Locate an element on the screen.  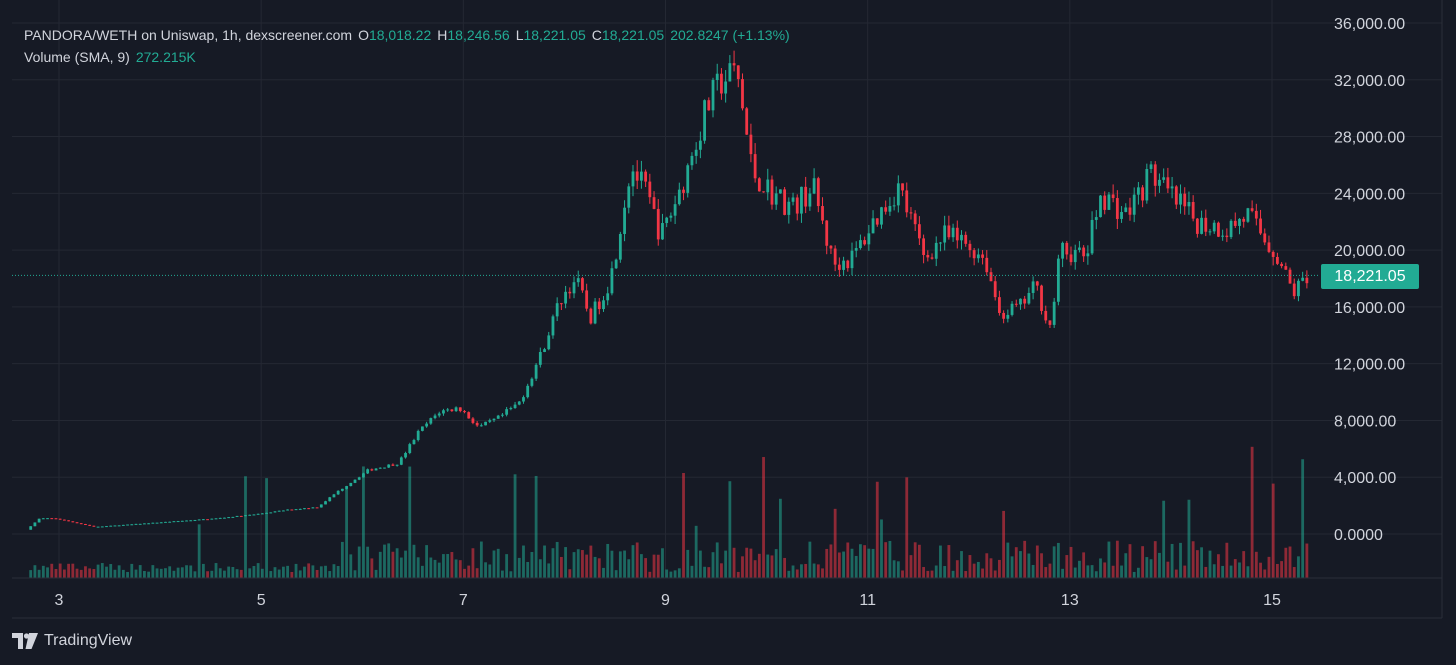
tradingview-logo-icon is located at coordinates (25, 641).